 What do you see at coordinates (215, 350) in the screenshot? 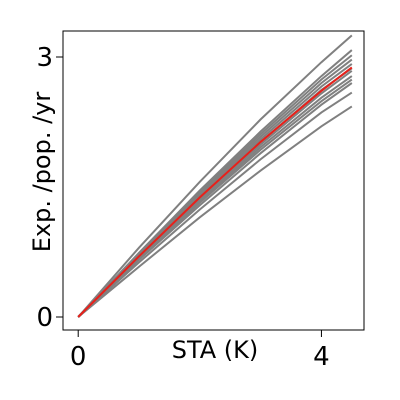
I see `x-axis-label: STA (K)` at bounding box center [215, 350].